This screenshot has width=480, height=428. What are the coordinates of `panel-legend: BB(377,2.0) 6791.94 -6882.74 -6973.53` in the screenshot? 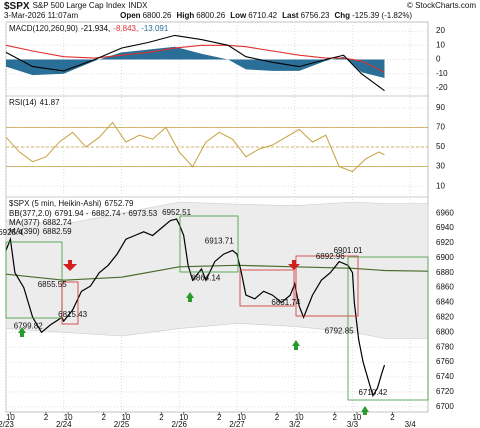 It's located at (83, 213).